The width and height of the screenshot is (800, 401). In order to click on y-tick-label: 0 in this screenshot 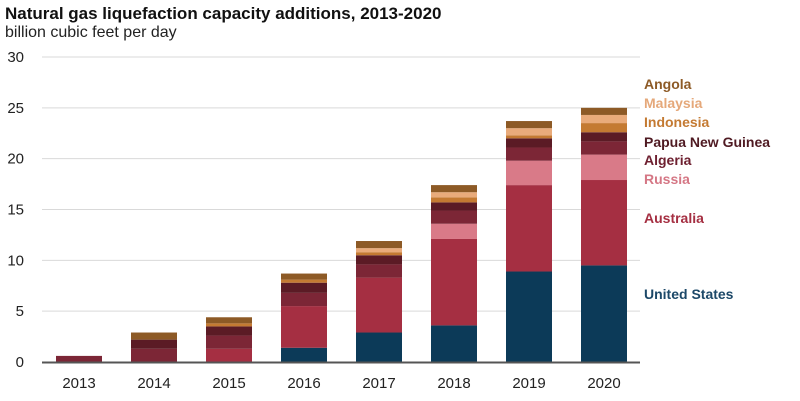, I will do `click(20, 362)`.